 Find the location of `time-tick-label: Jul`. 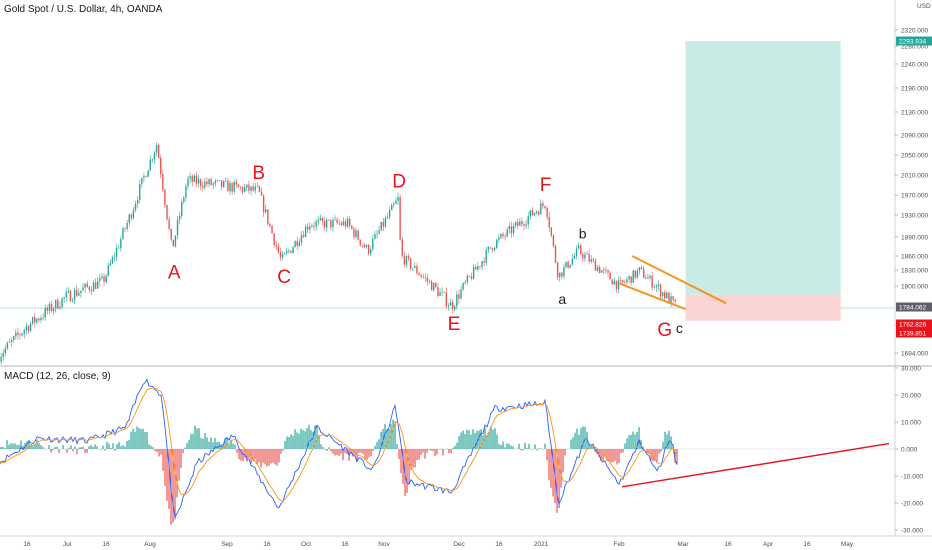

time-tick-label: Jul is located at coordinates (67, 544).